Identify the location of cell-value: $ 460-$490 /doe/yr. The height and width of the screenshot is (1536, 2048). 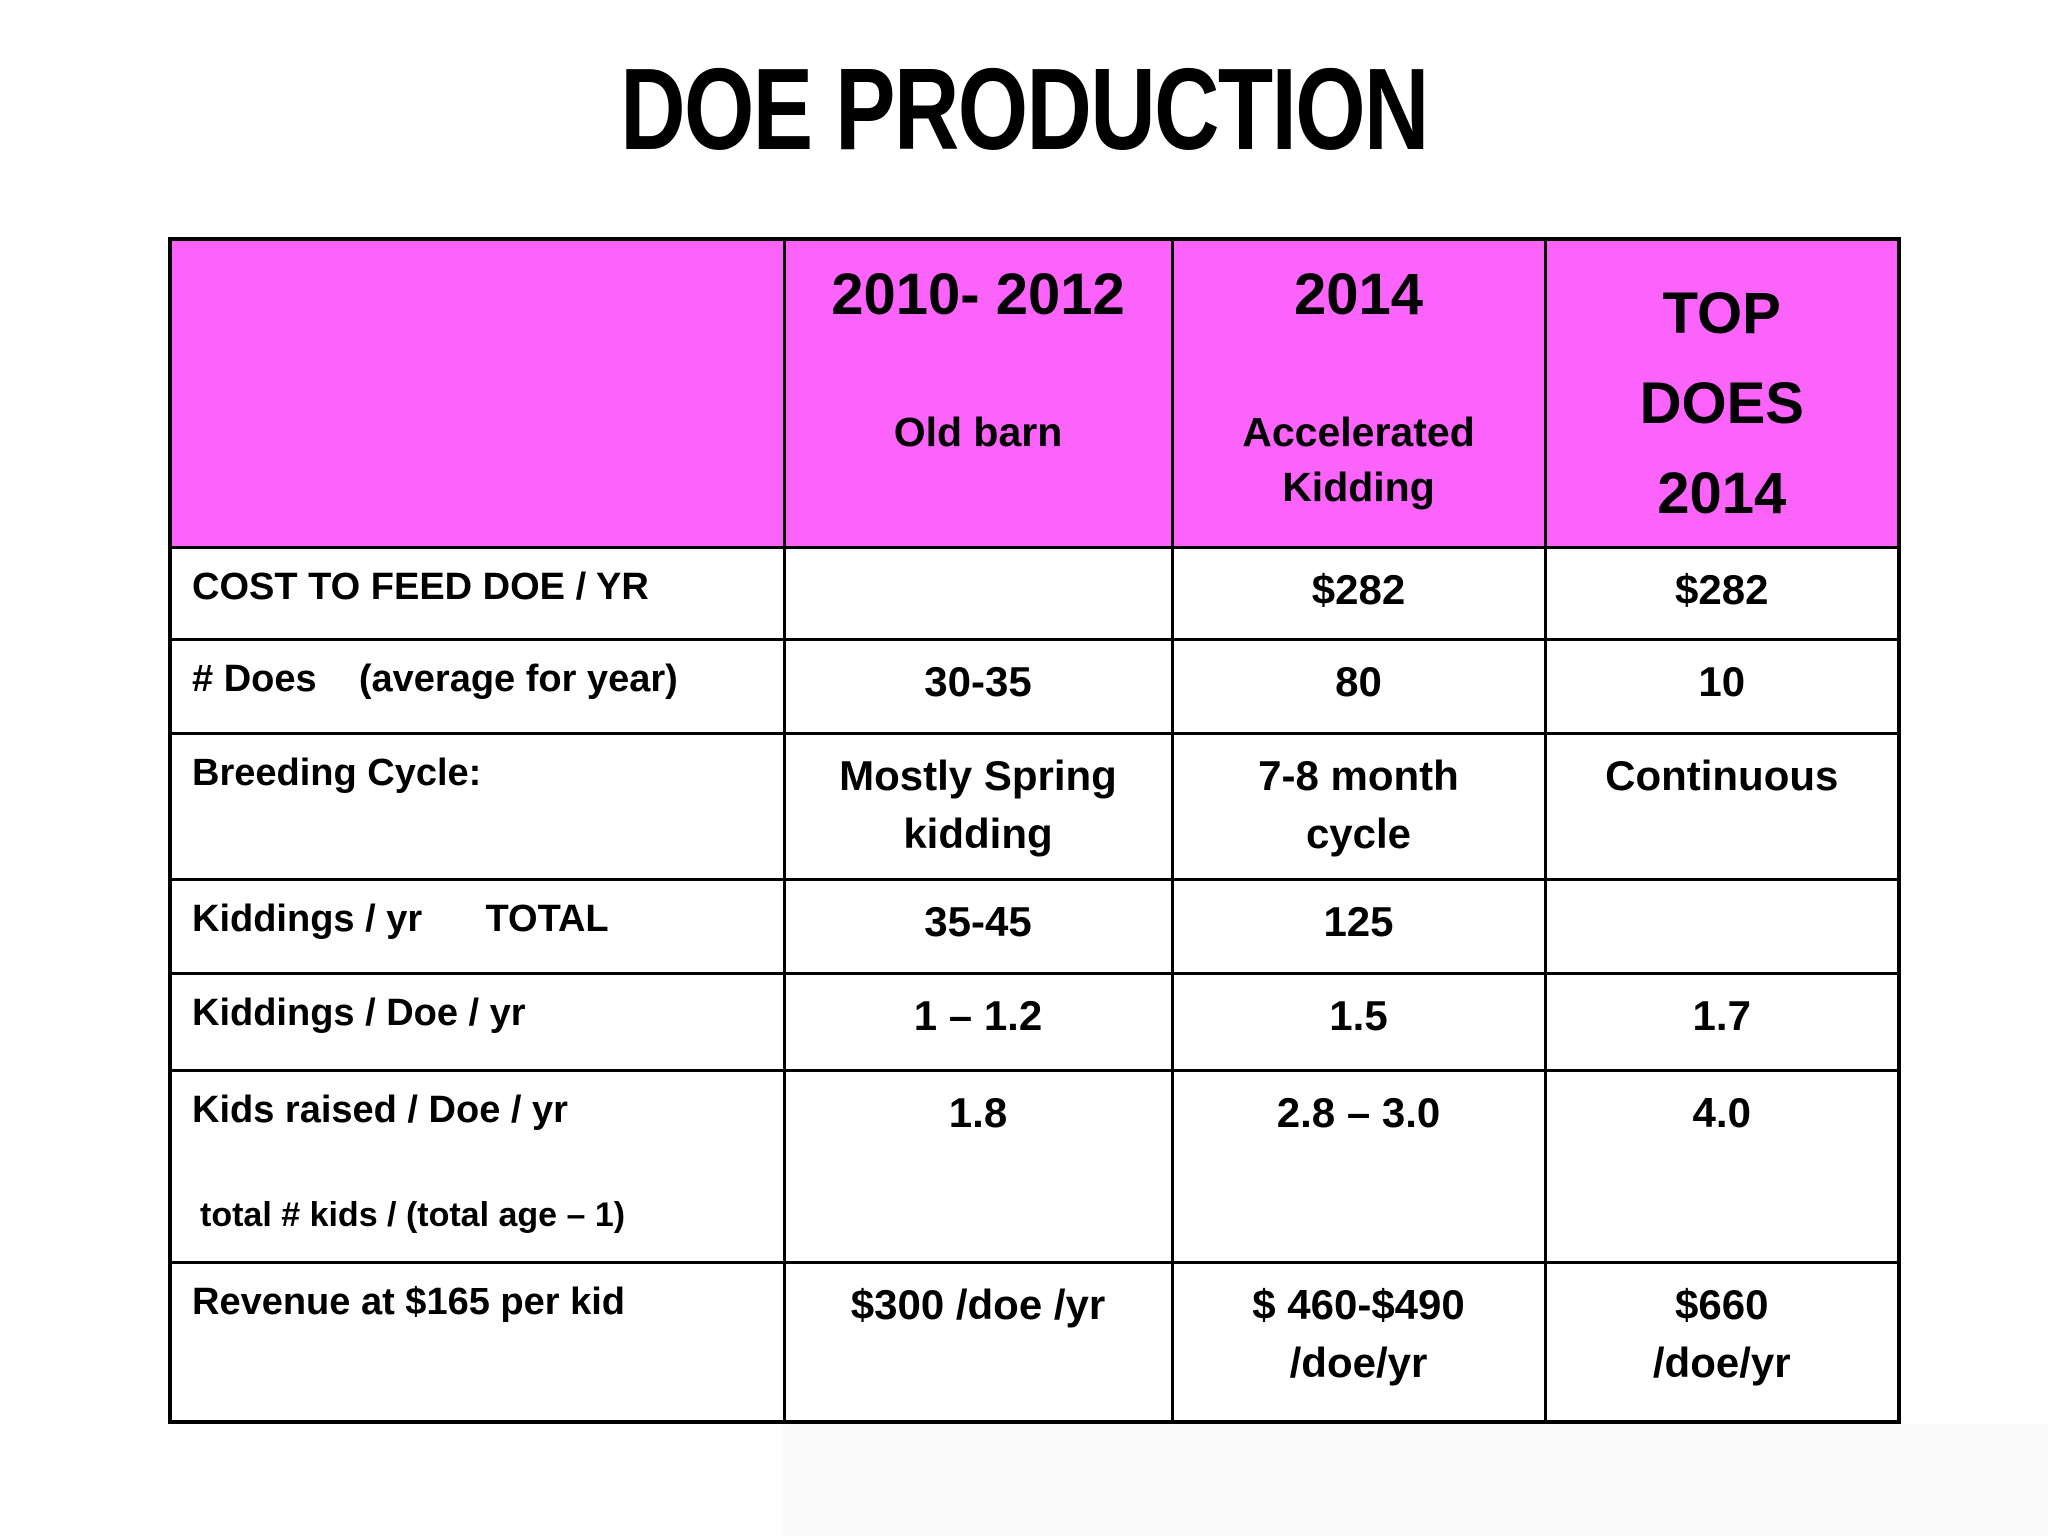
(1358, 1342).